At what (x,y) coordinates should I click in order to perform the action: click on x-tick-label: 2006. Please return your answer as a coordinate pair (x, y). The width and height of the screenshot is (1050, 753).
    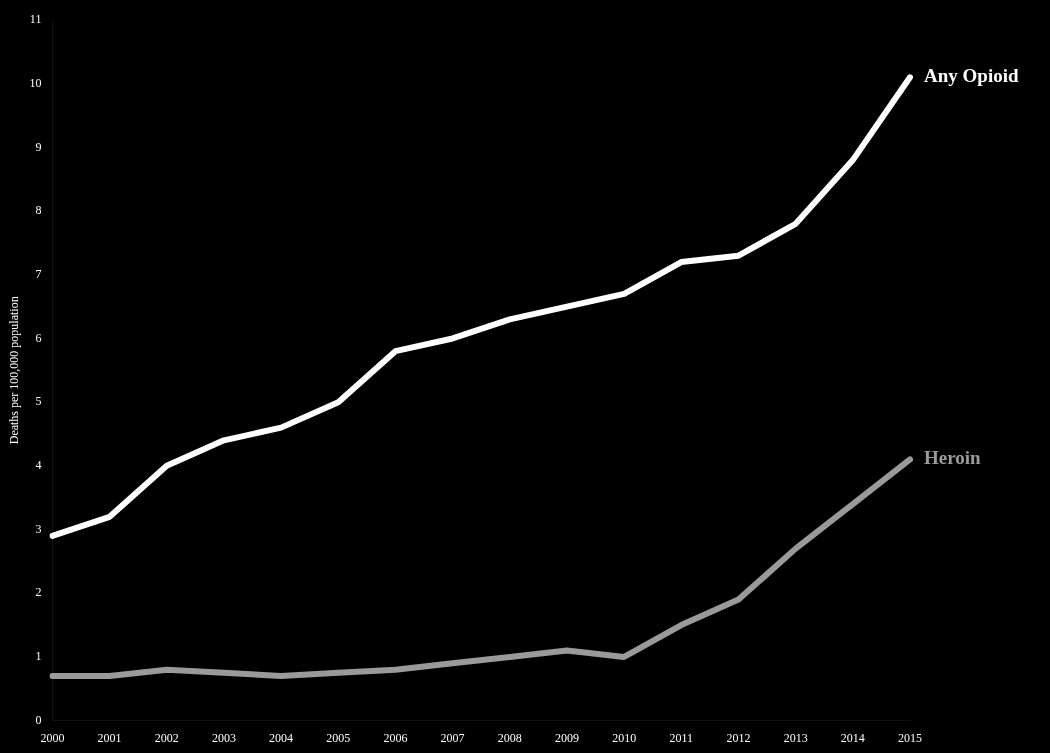
    Looking at the image, I should click on (395, 737).